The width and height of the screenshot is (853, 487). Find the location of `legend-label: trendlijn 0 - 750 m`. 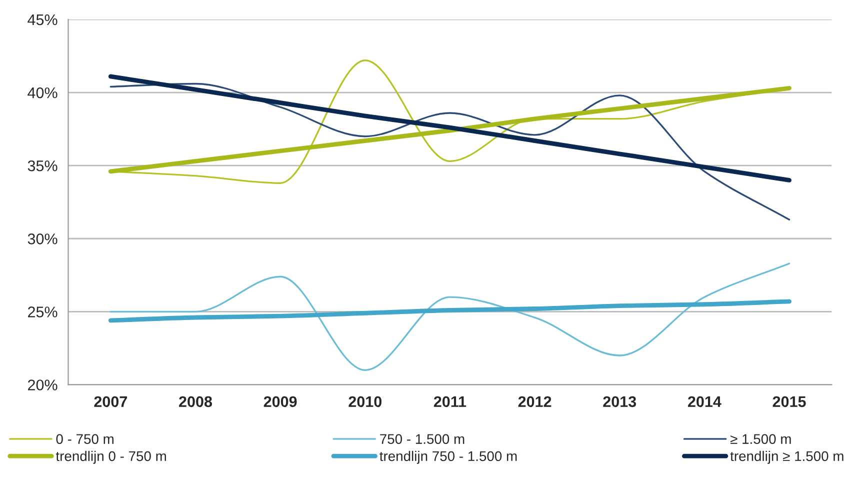

legend-label: trendlijn 0 - 750 m is located at coordinates (111, 457).